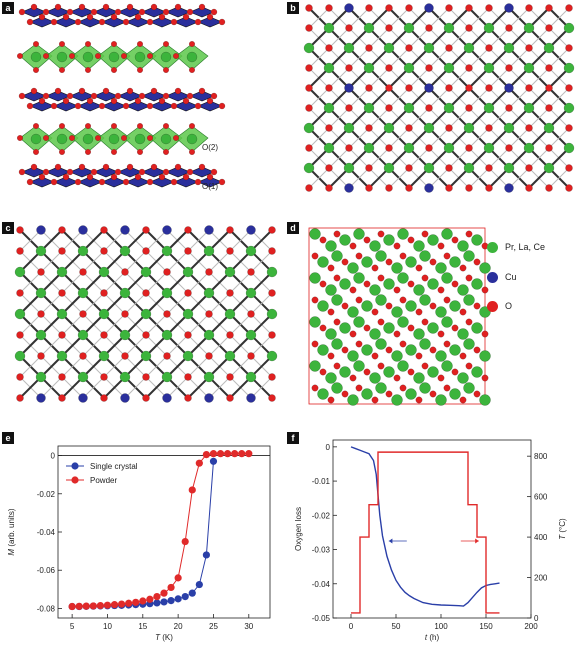 The height and width of the screenshot is (647, 575). I want to click on x-tick-label: 0, so click(351, 626).